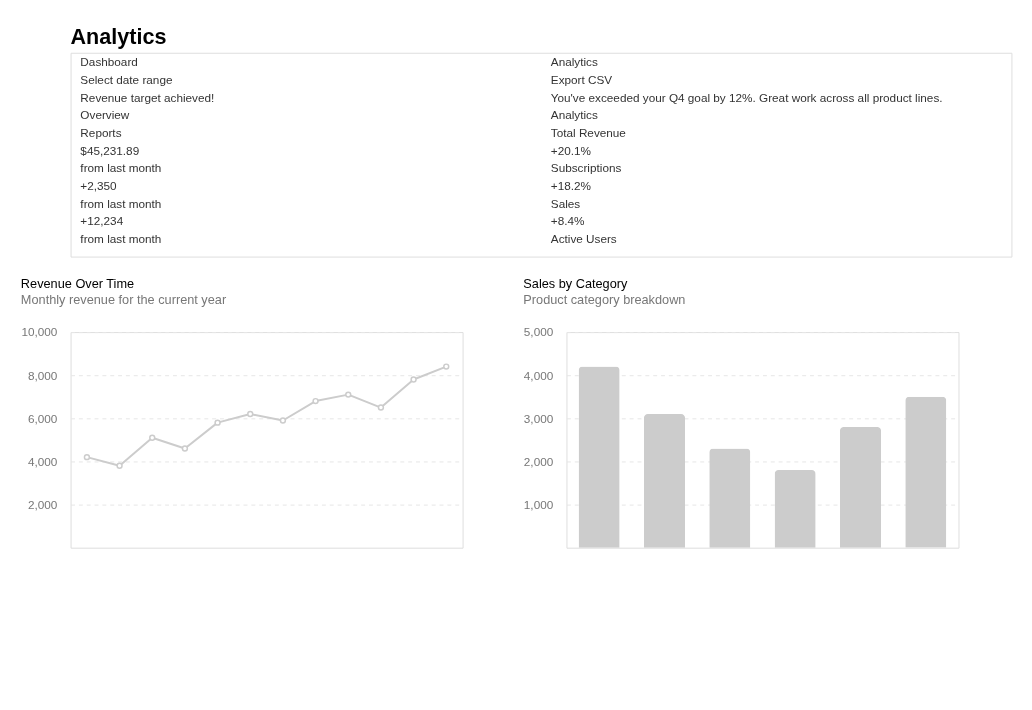 The image size is (1032, 710). I want to click on text: Overview, so click(105, 115).